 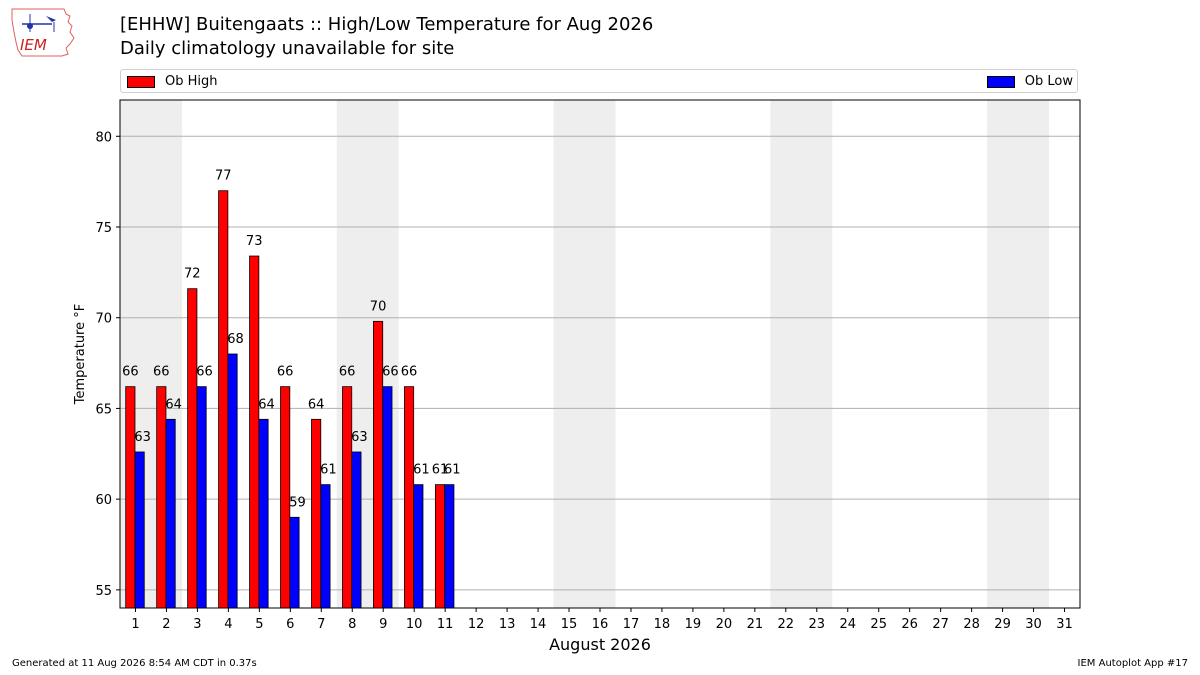 I want to click on x-tick-label: 19, so click(x=693, y=624).